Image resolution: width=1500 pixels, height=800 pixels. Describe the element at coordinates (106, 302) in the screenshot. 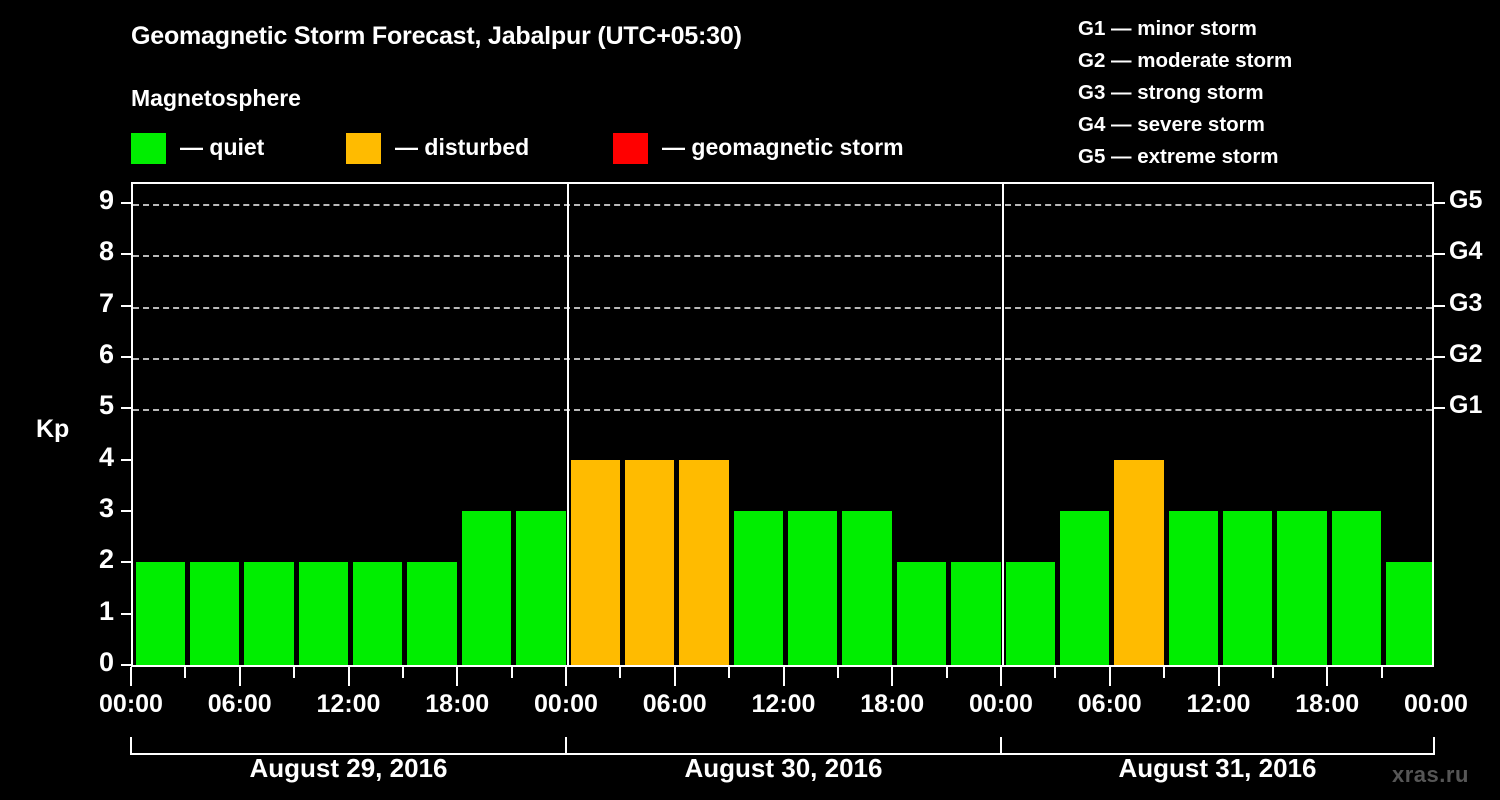

I see `y-tick-label-7: 7` at that location.